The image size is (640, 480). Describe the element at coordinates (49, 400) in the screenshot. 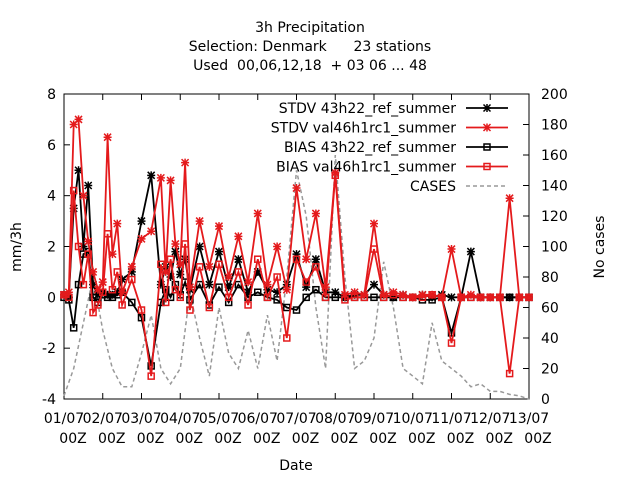

I see `y-tick-label: -4` at that location.